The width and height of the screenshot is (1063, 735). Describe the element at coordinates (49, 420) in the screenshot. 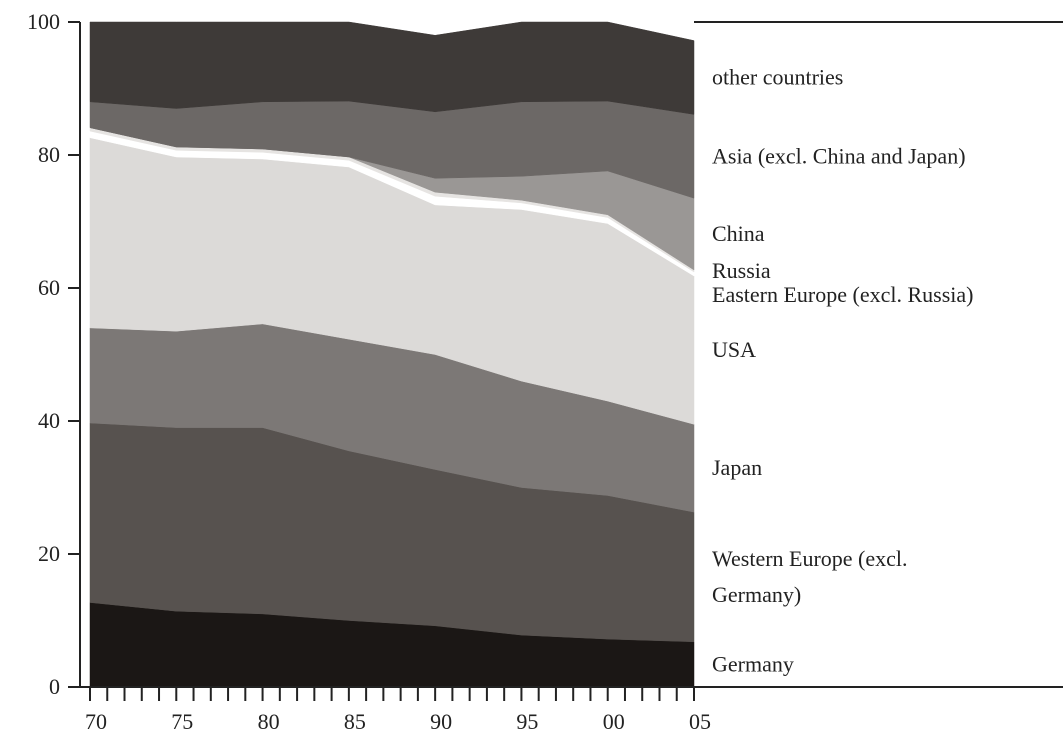

I see `y-tick-label: 40` at that location.